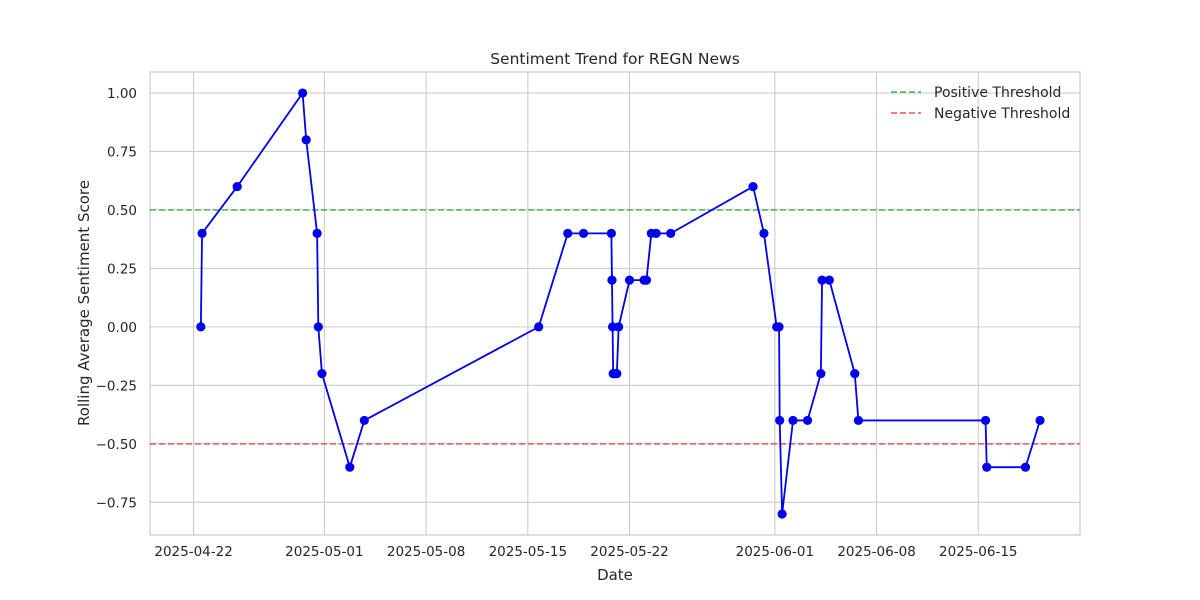 This screenshot has height=600, width=1200. I want to click on legend-label: Positive Threshold, so click(997, 93).